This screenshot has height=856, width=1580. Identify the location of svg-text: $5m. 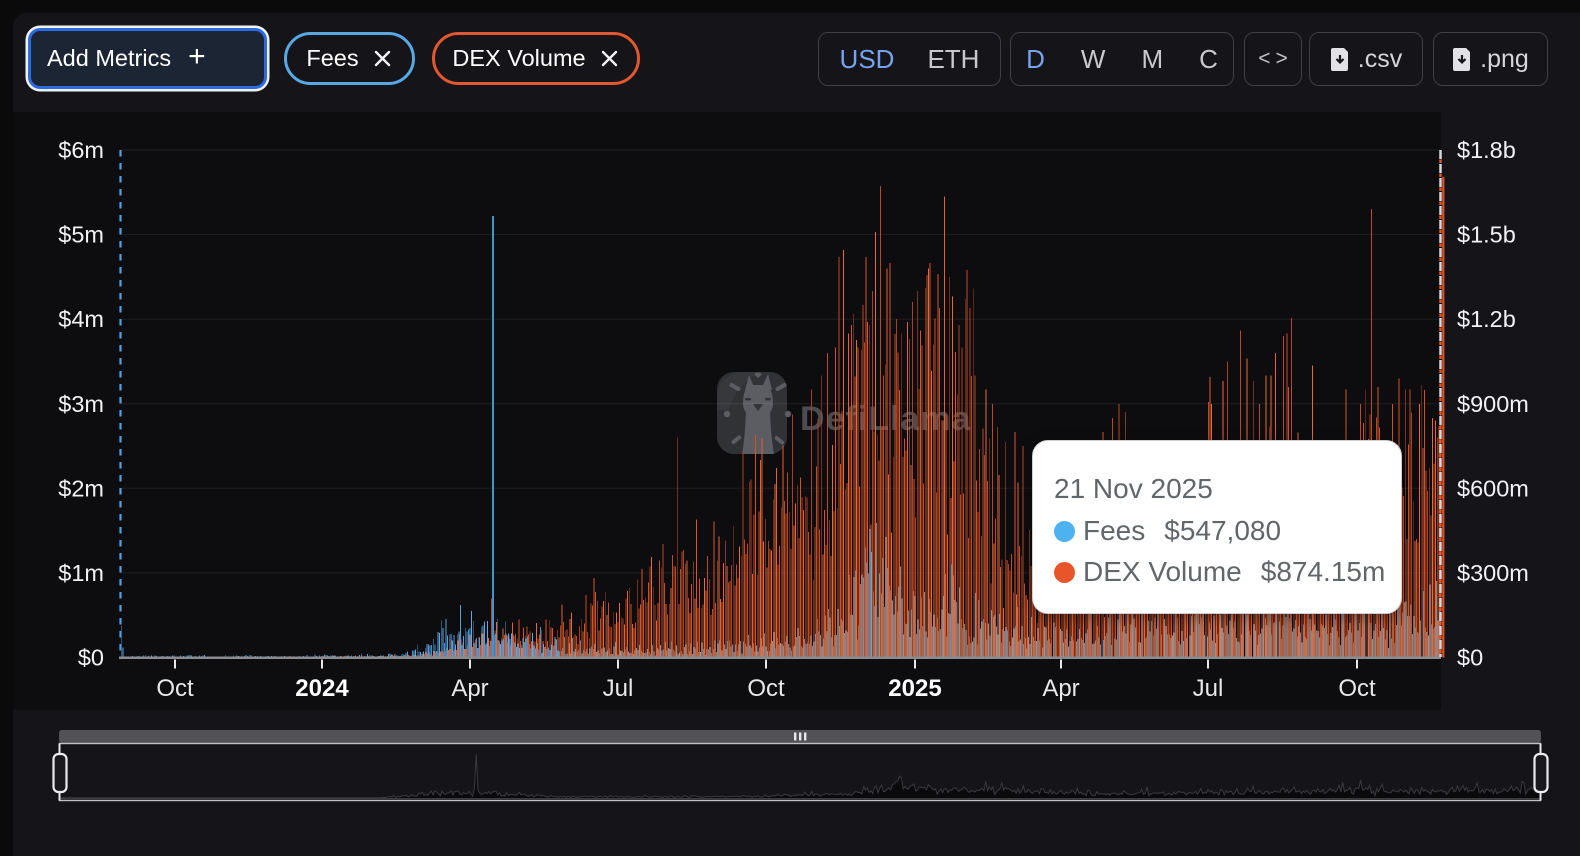
(81, 235).